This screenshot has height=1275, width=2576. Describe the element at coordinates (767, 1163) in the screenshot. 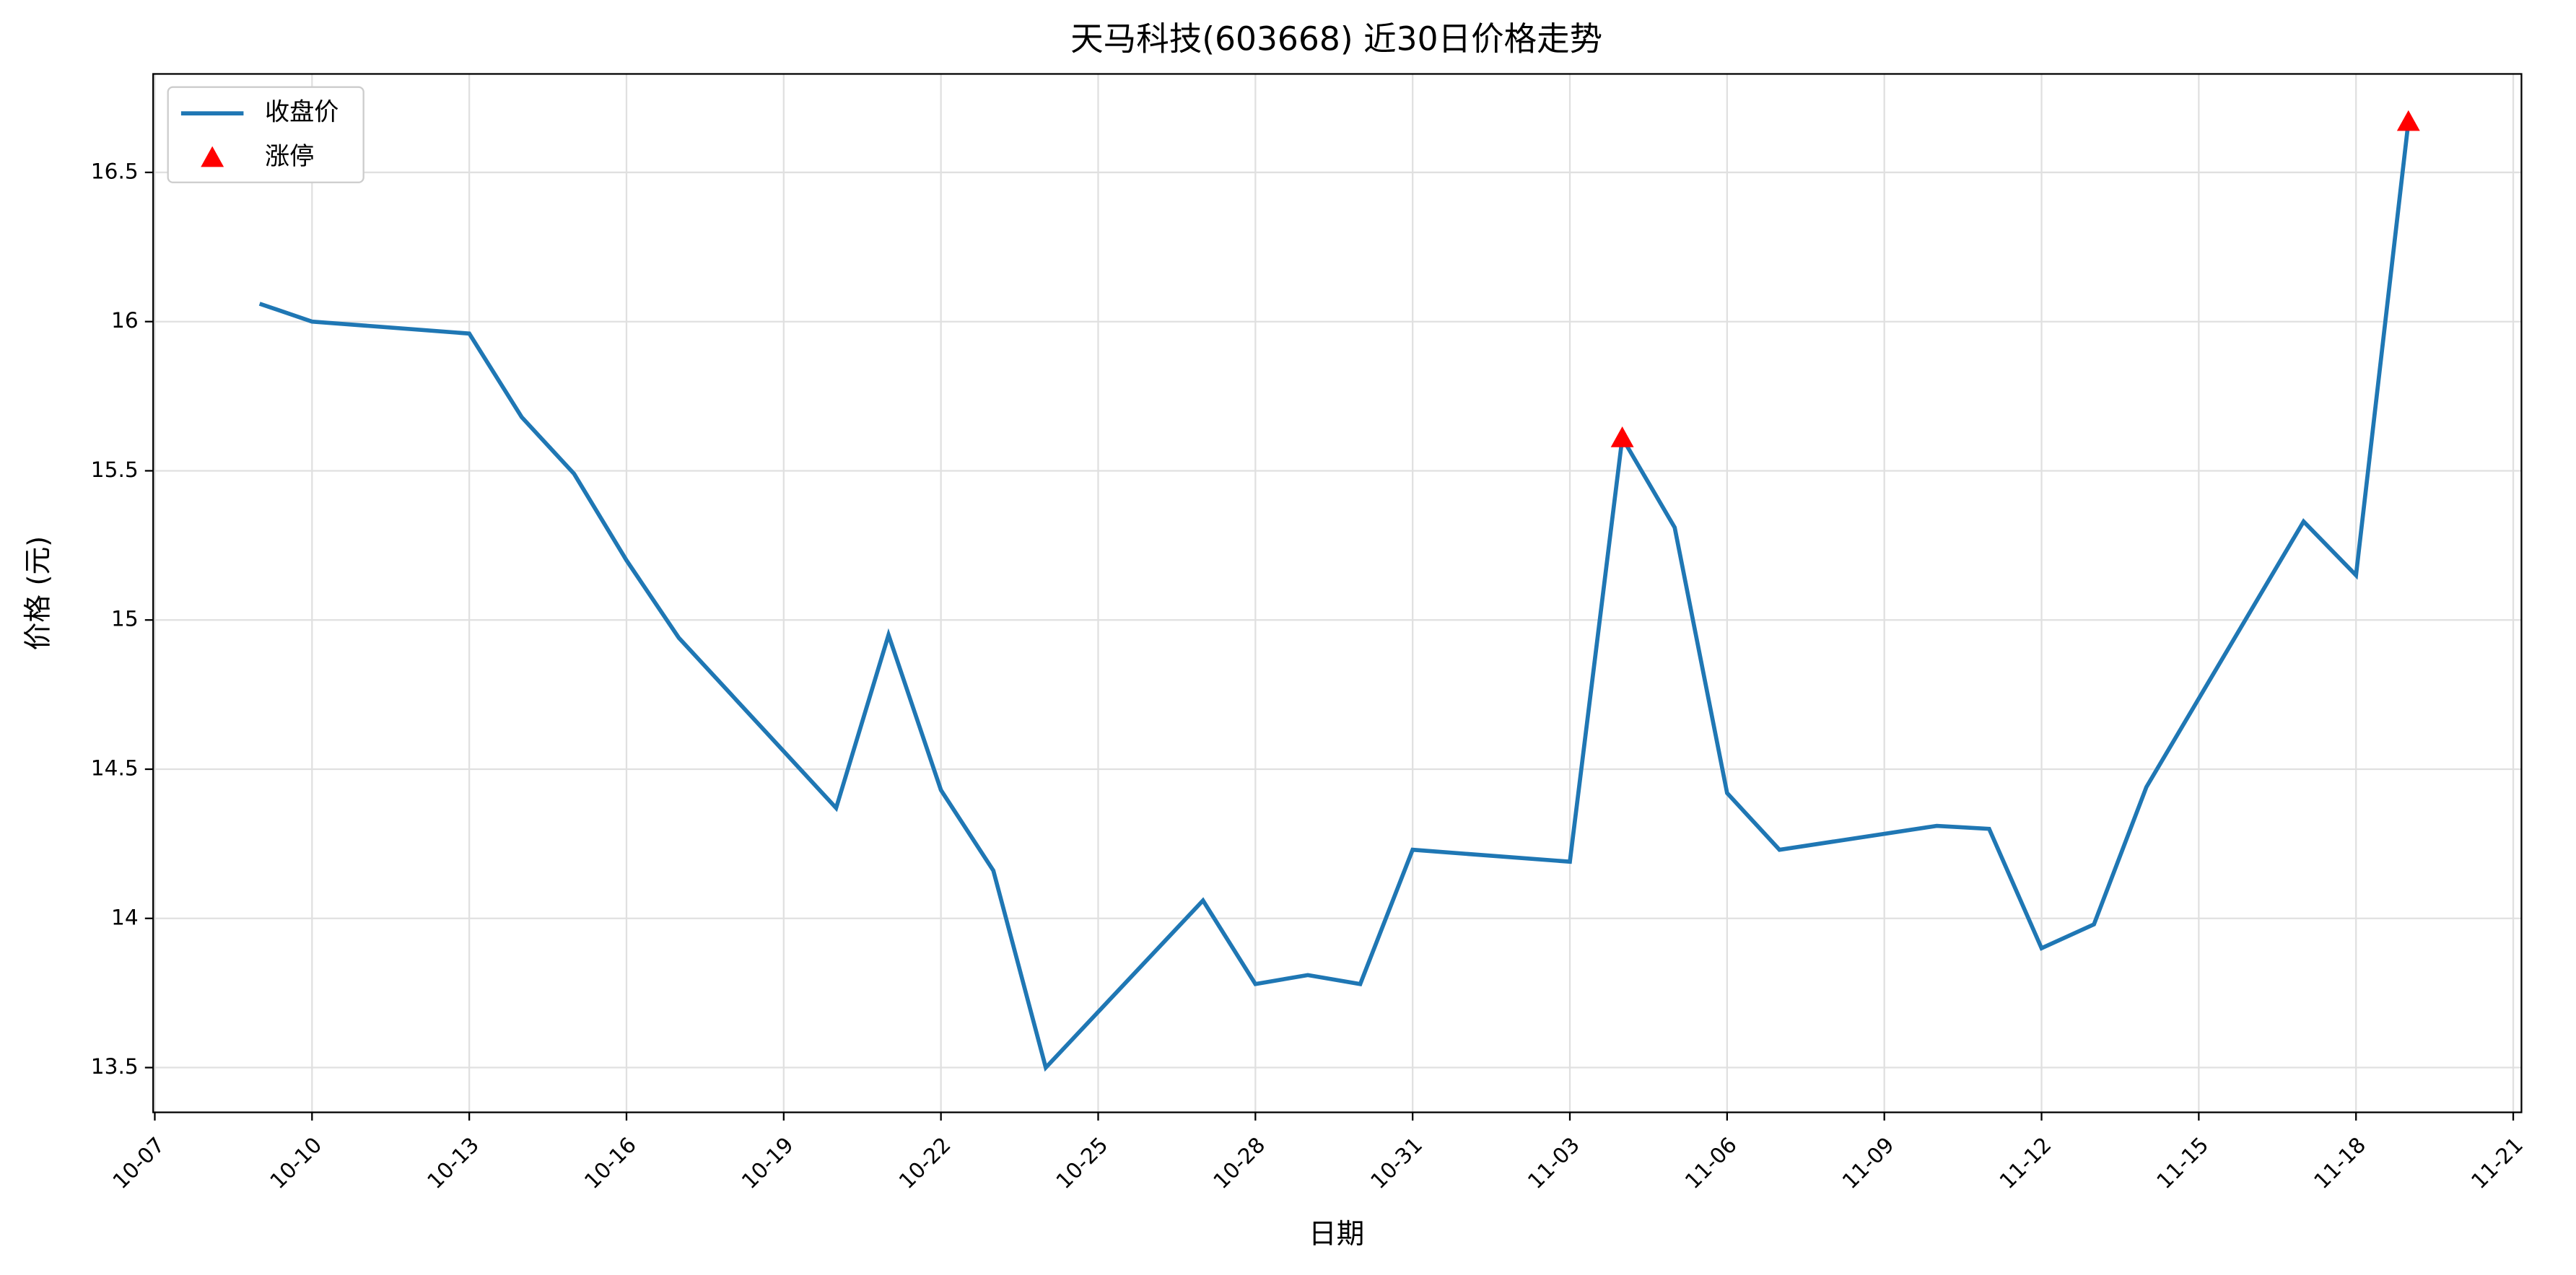

I see `x-tick-label: 10-19` at that location.